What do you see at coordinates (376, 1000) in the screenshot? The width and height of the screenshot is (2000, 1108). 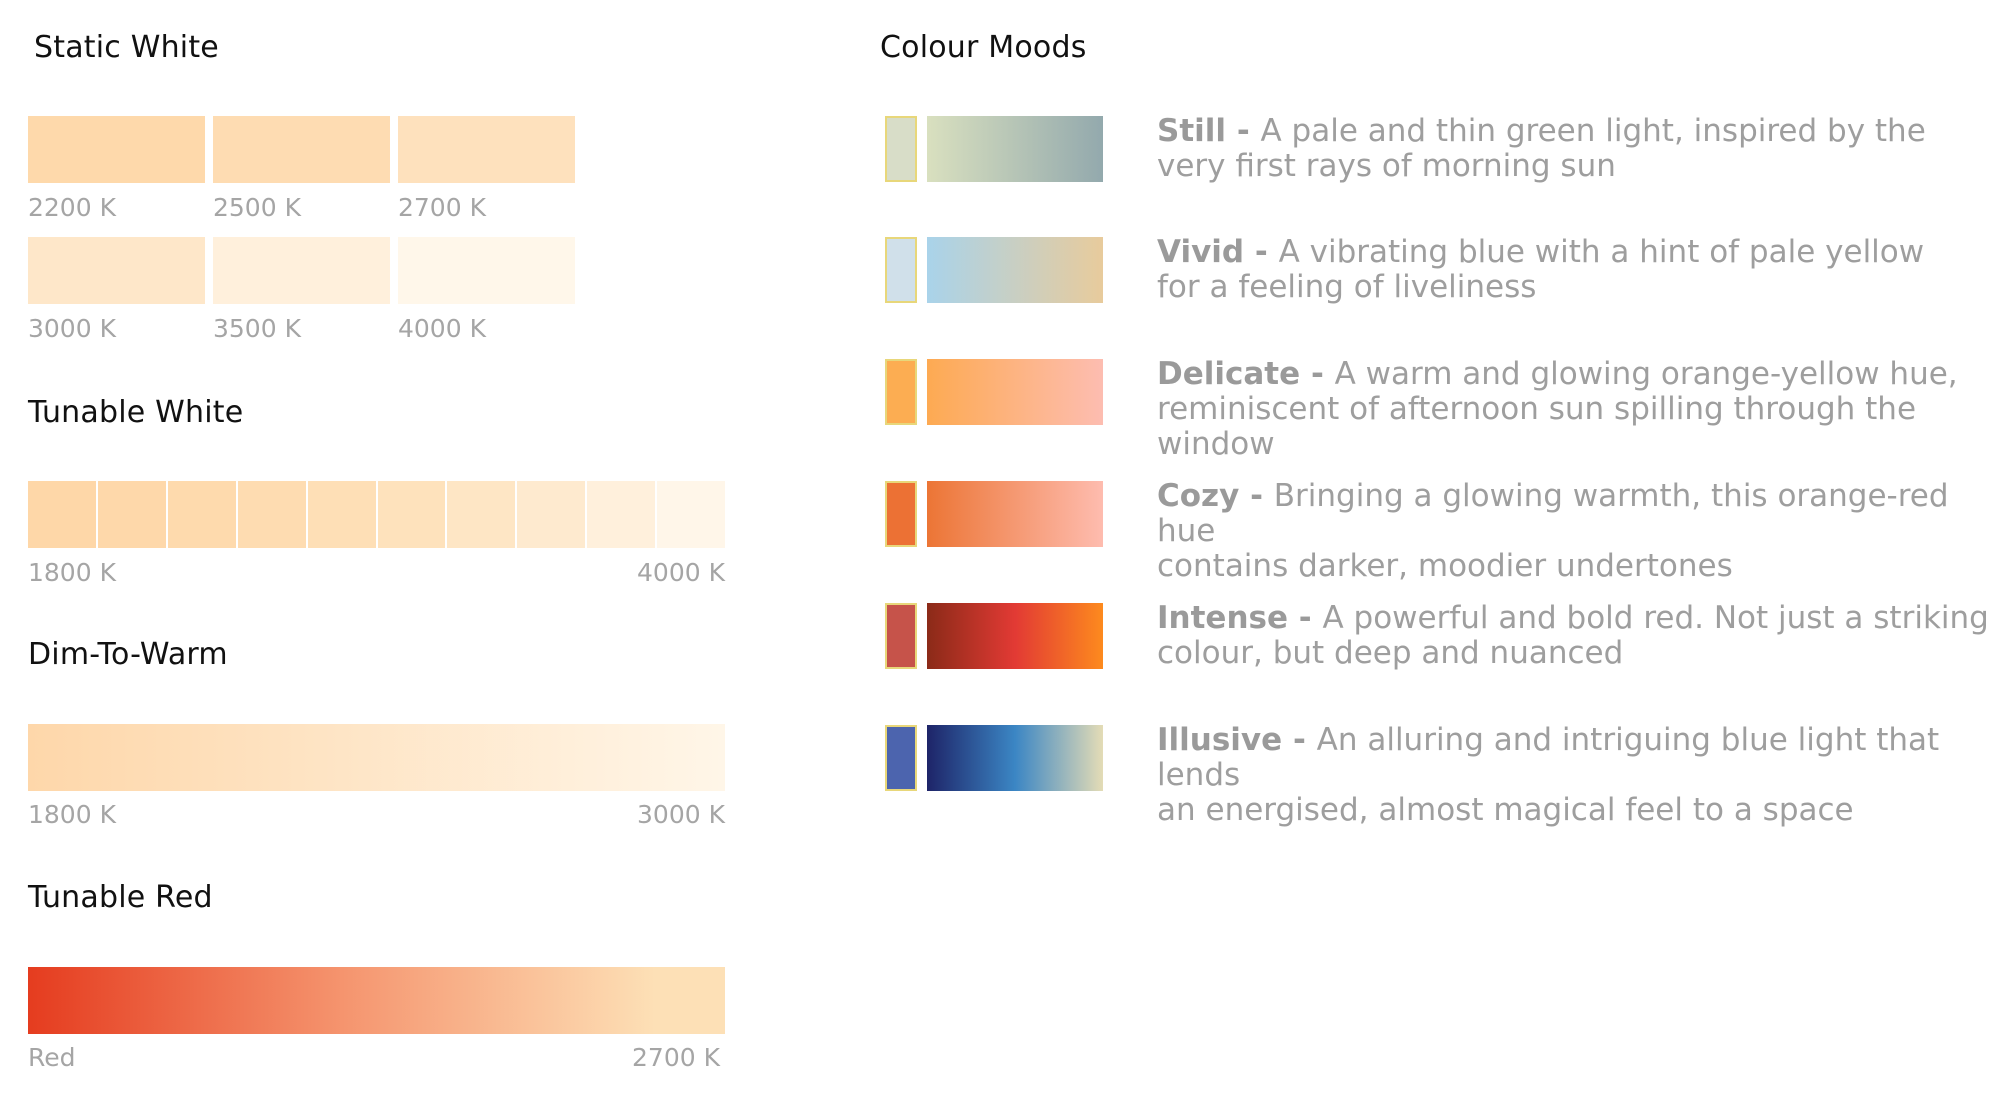 I see `tunable-red-gradient` at bounding box center [376, 1000].